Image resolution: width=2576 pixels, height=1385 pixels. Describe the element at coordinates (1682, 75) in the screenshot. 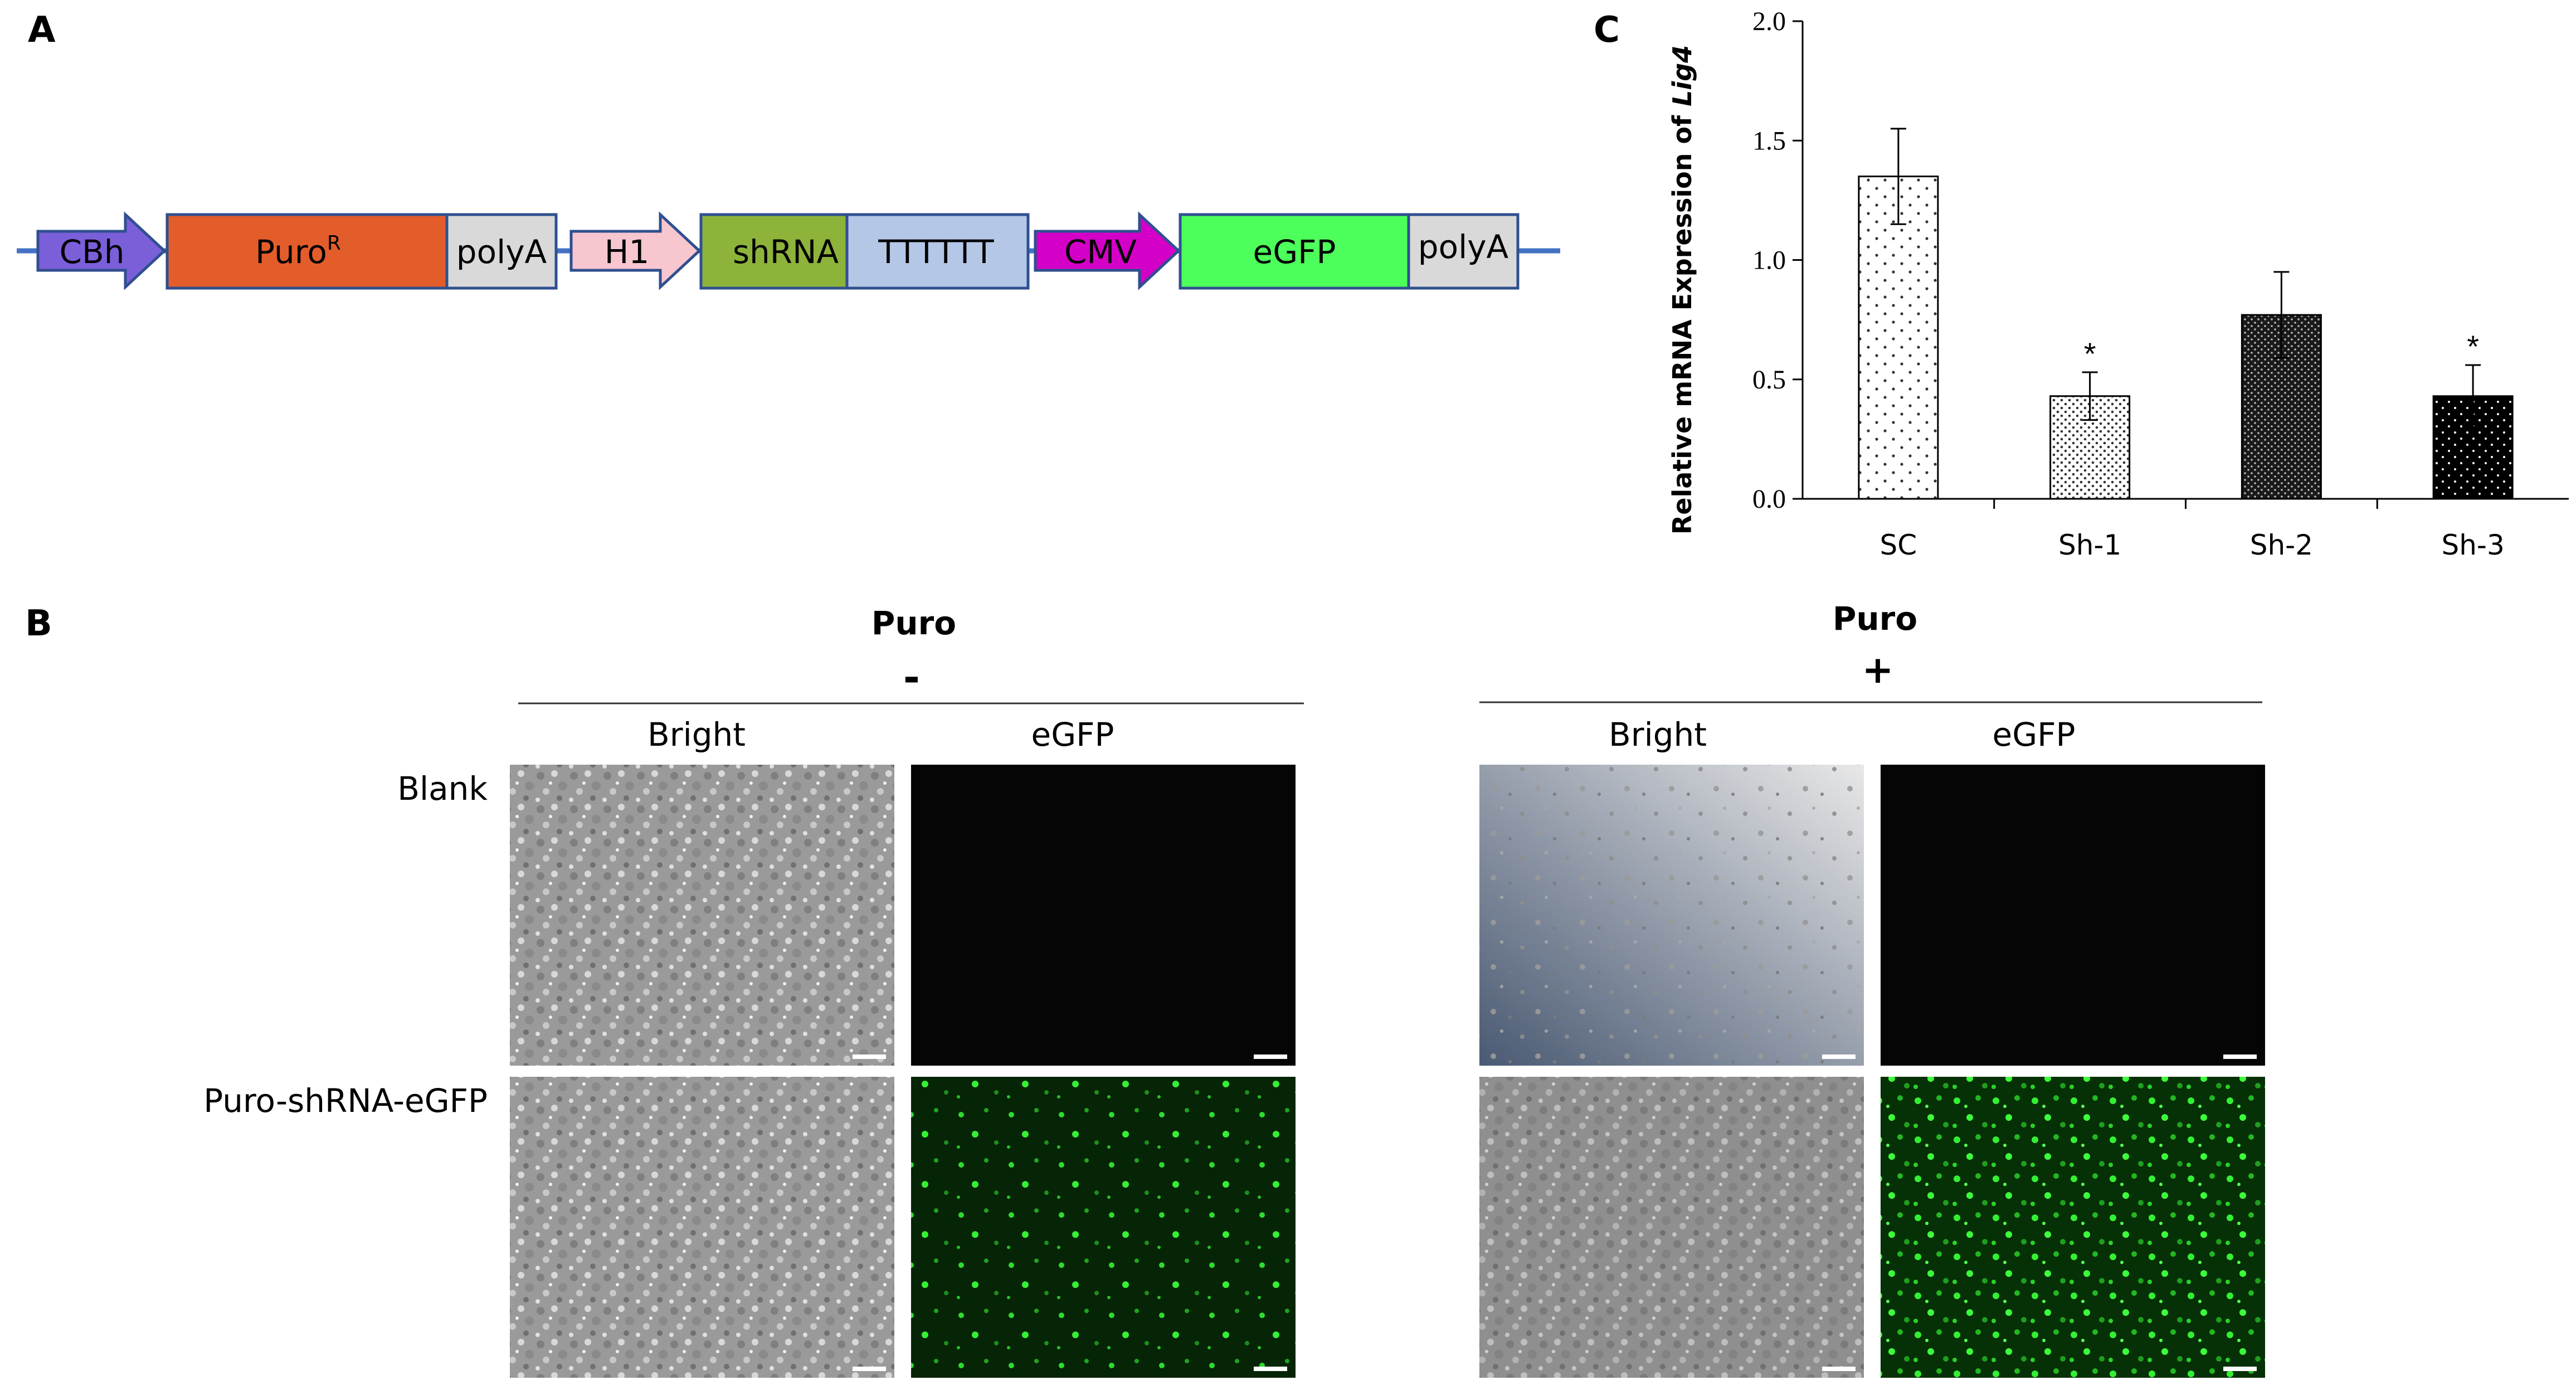

I see `y-axis-title-gene: Lig4` at that location.